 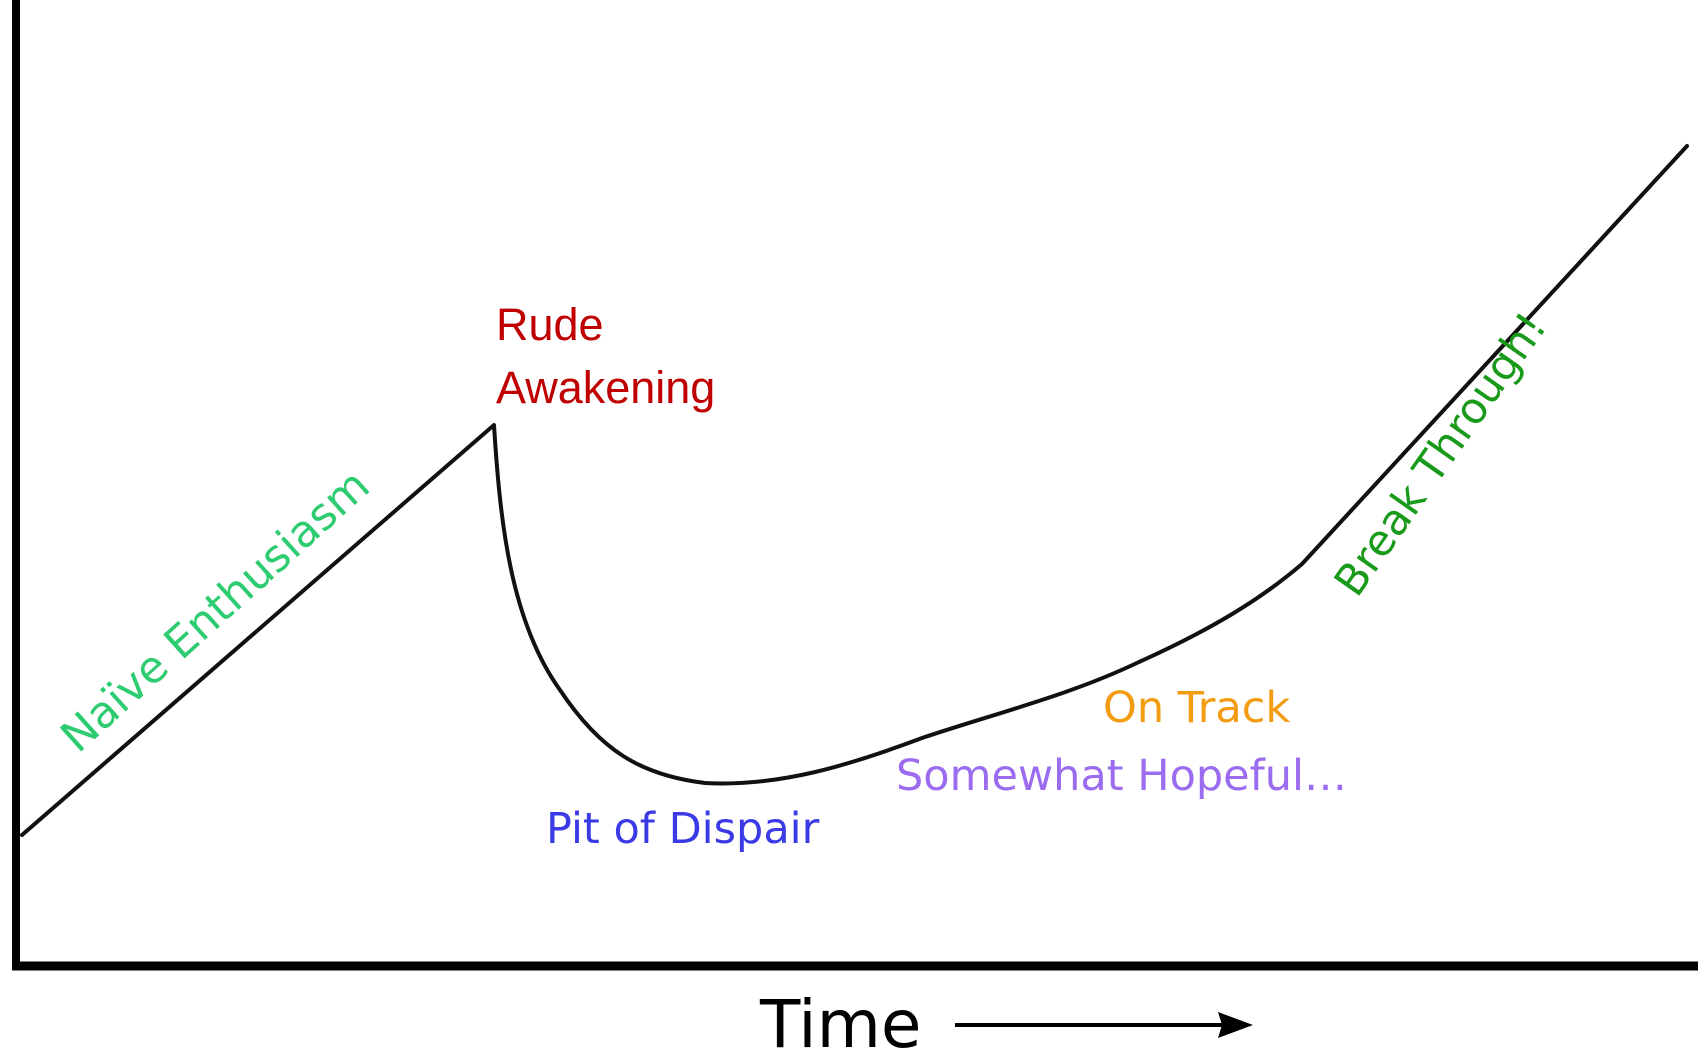 What do you see at coordinates (550, 324) in the screenshot?
I see `label-rude: Rude` at bounding box center [550, 324].